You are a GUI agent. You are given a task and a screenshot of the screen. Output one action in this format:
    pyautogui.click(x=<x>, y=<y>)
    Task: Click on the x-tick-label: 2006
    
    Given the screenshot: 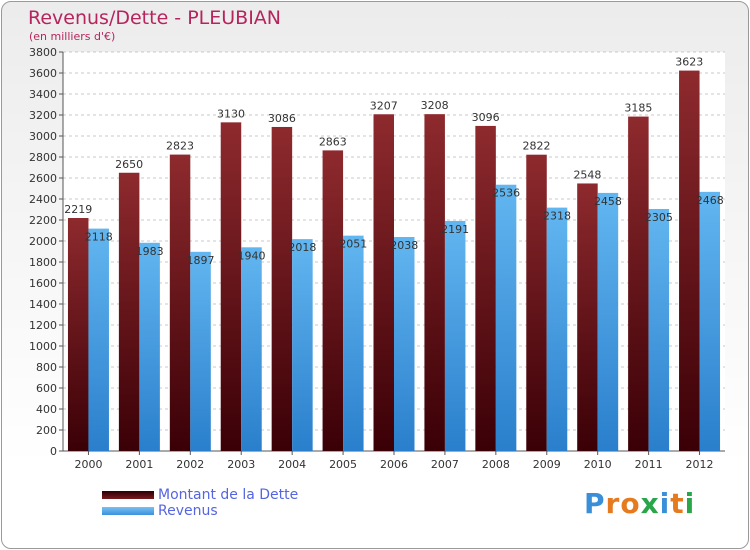 What is the action you would take?
    pyautogui.click(x=394, y=464)
    